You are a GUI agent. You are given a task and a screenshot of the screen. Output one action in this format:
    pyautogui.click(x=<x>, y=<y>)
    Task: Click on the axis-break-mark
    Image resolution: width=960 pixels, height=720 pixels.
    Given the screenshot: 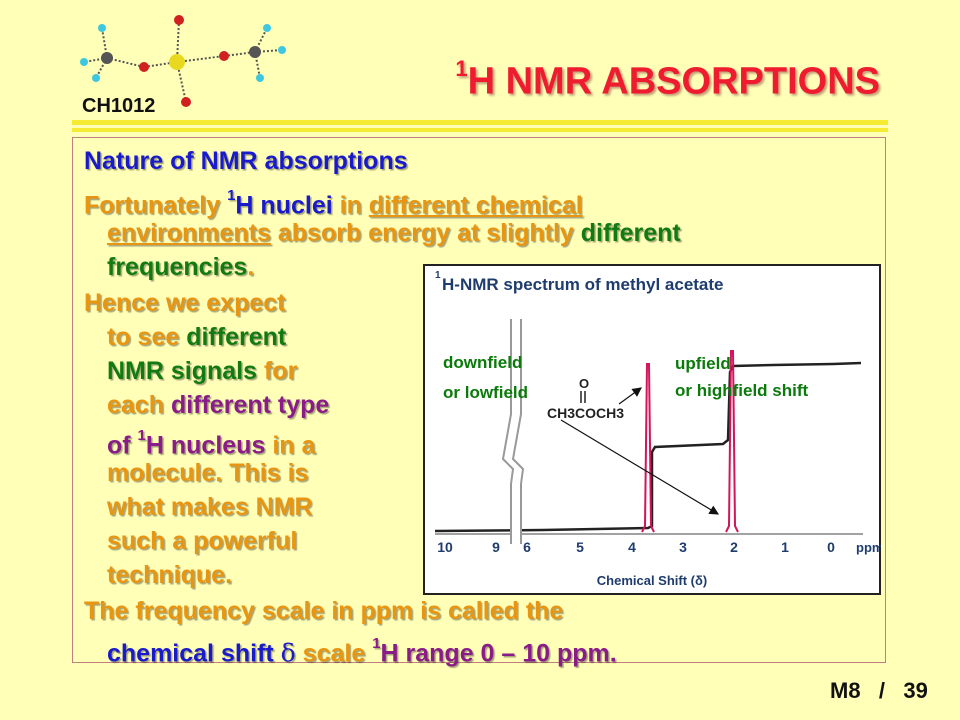 What is the action you would take?
    pyautogui.click(x=513, y=429)
    